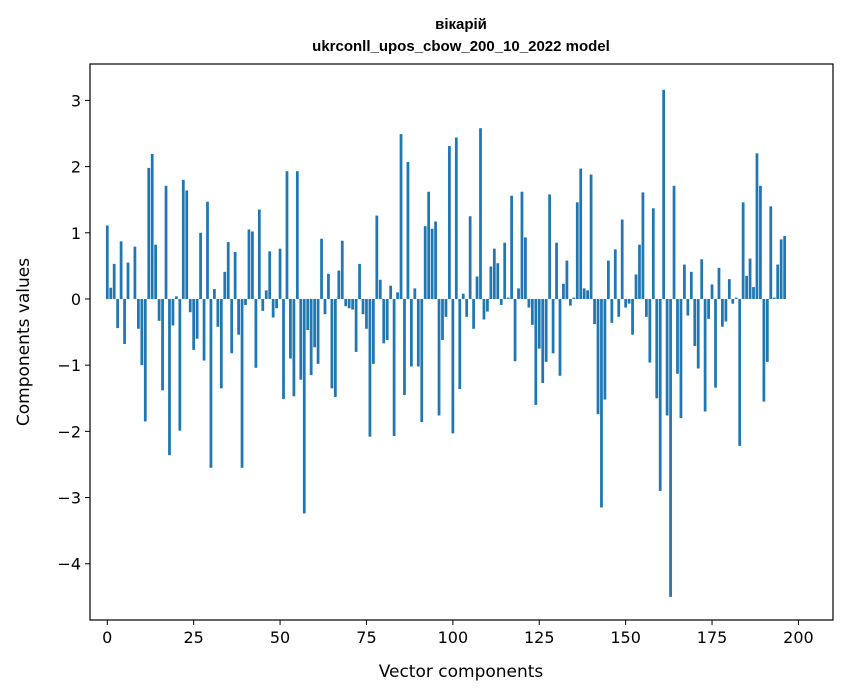  I want to click on y-axis-ticks: −4 −3 −2 −1 0 1 2 3, so click(73, 332).